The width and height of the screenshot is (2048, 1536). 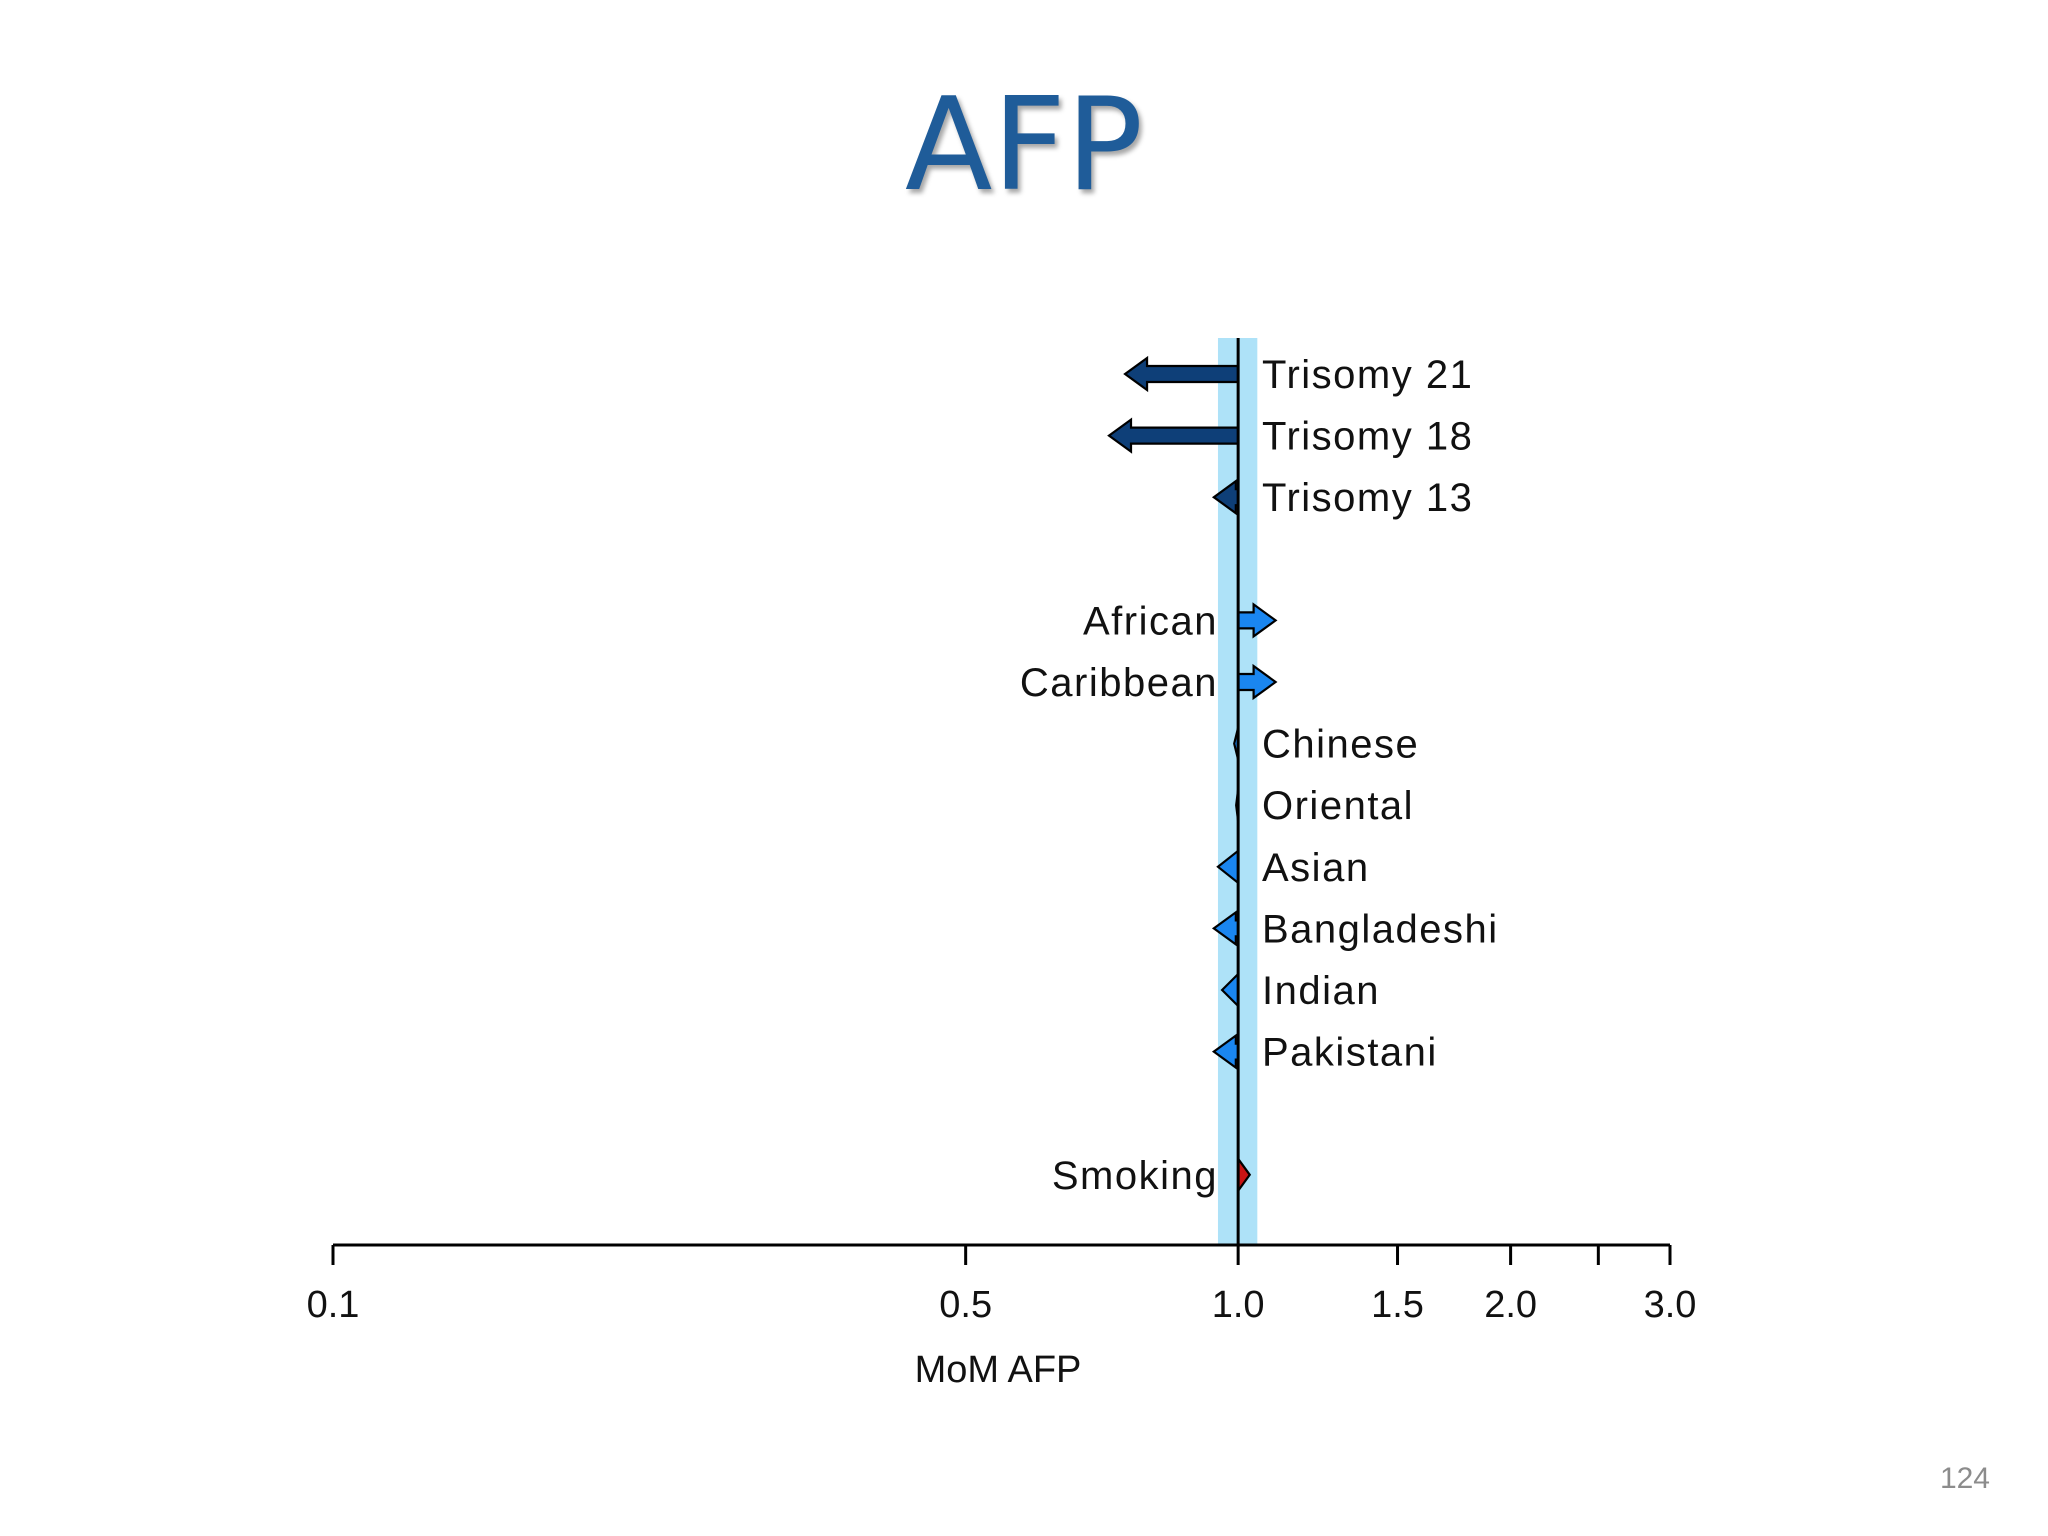 I want to click on arrow-caribbean, so click(x=1257, y=682).